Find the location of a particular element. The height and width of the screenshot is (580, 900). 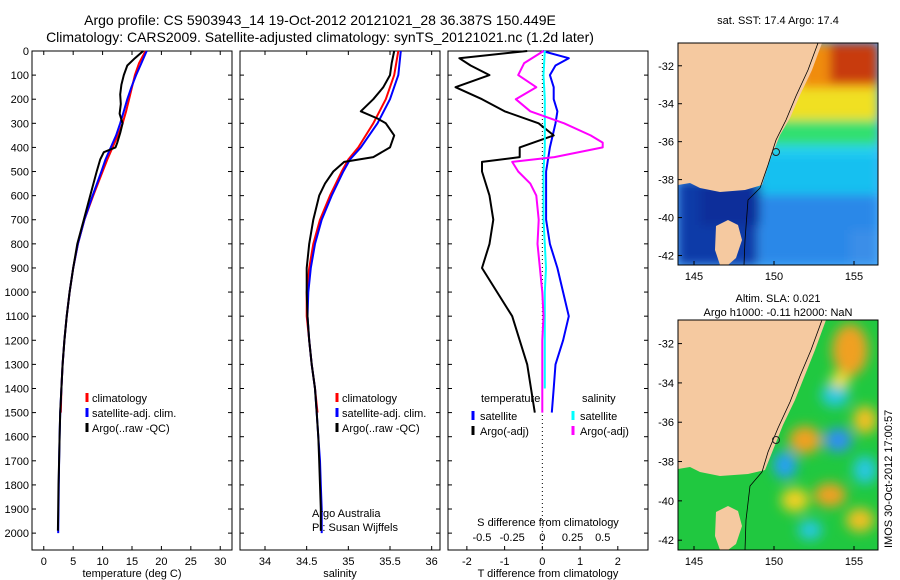

diff-xtick-label: 1 is located at coordinates (580, 562).